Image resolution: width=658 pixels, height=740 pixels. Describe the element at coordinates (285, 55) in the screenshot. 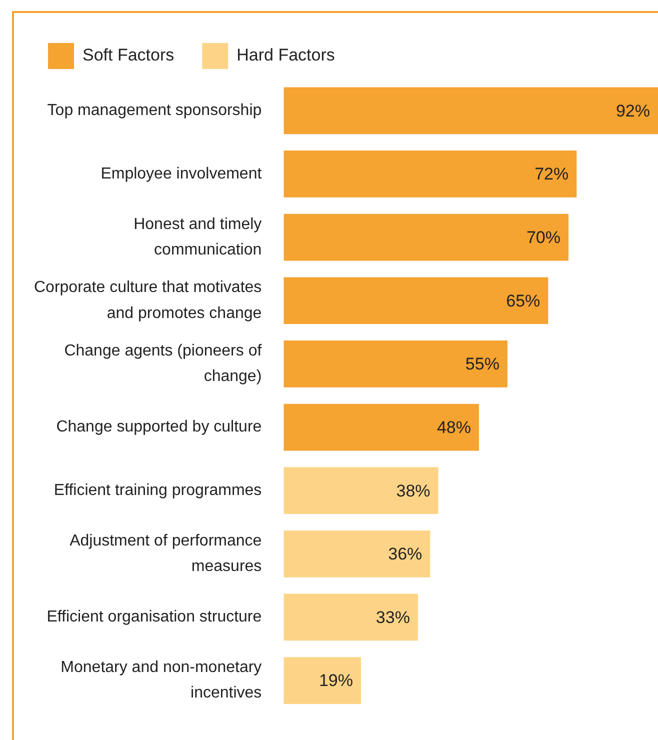

I see `legend-label: Hard Factors` at that location.